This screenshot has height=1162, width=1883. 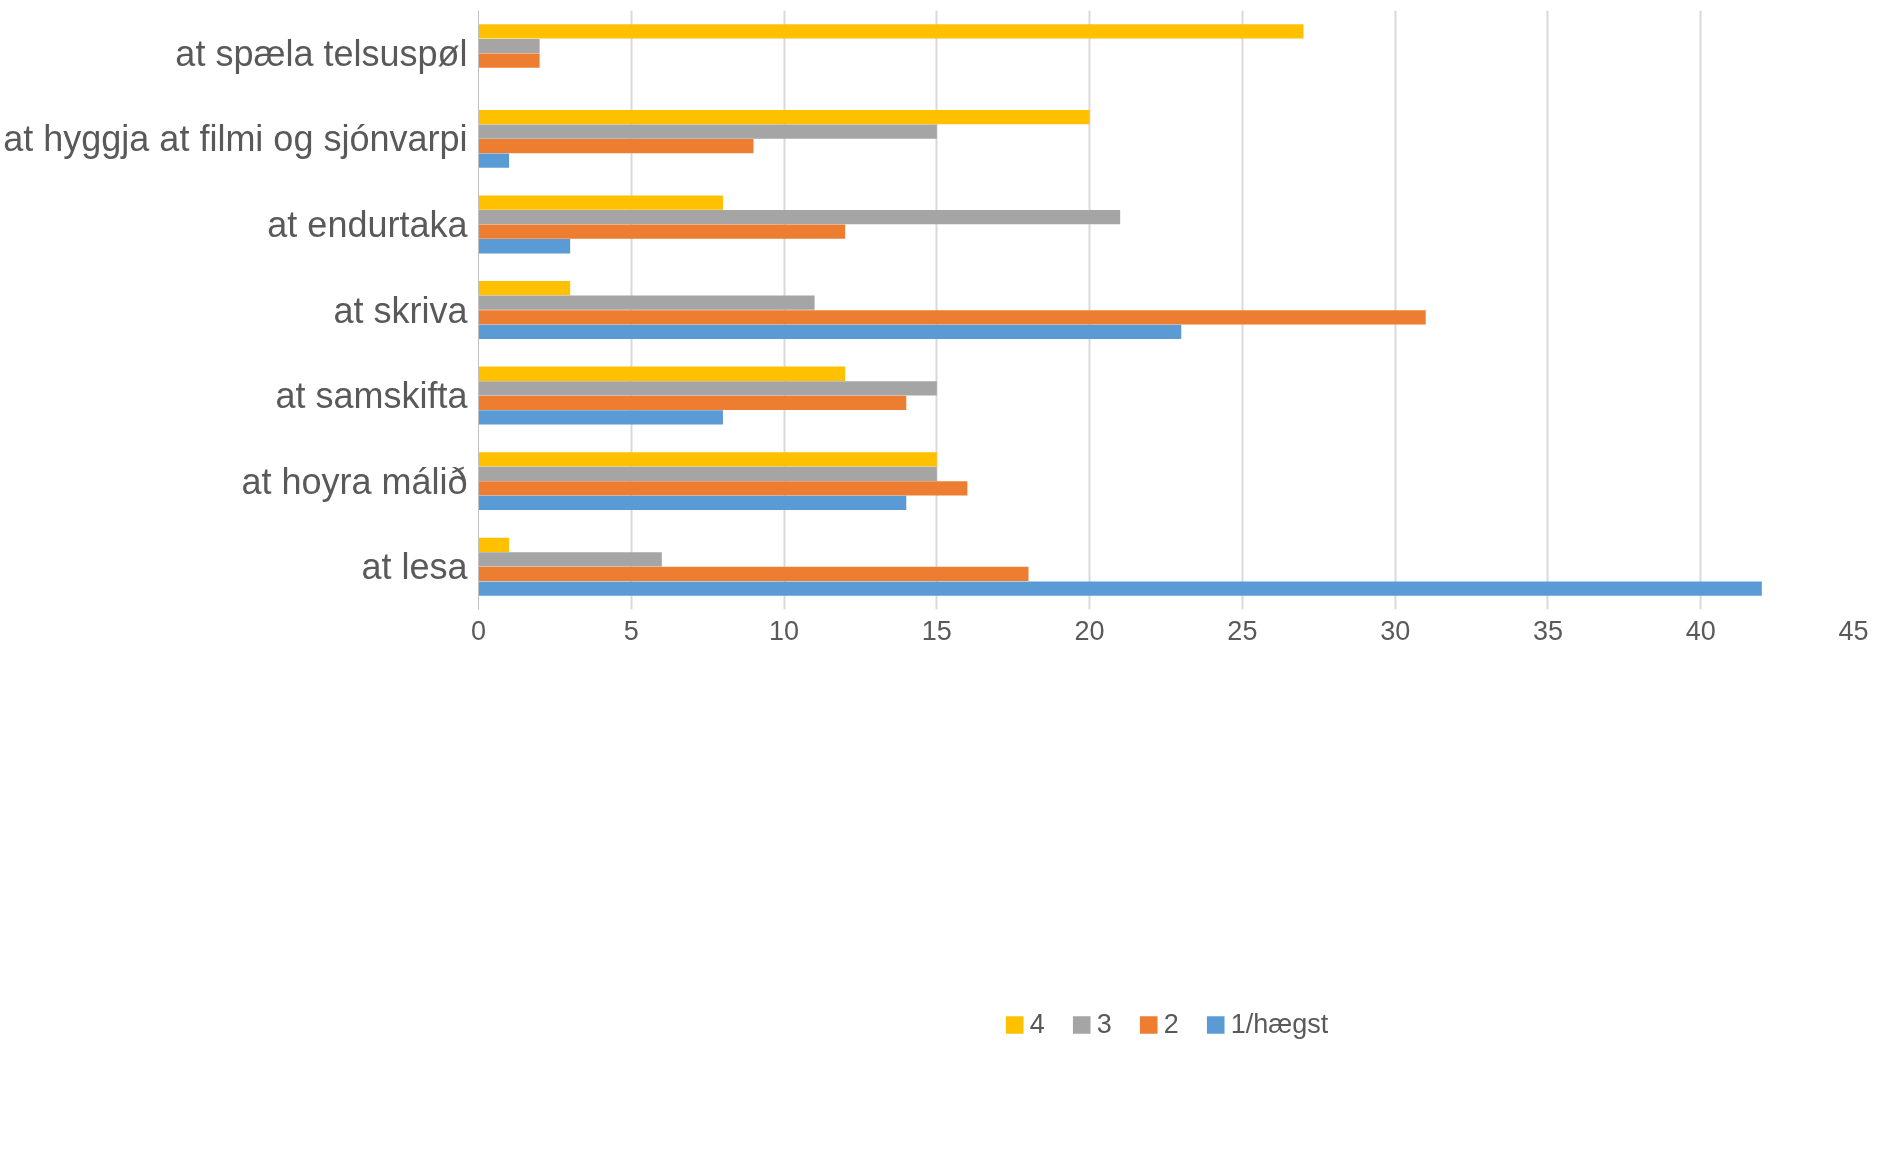 I want to click on legend-label: 3, so click(x=1104, y=1024).